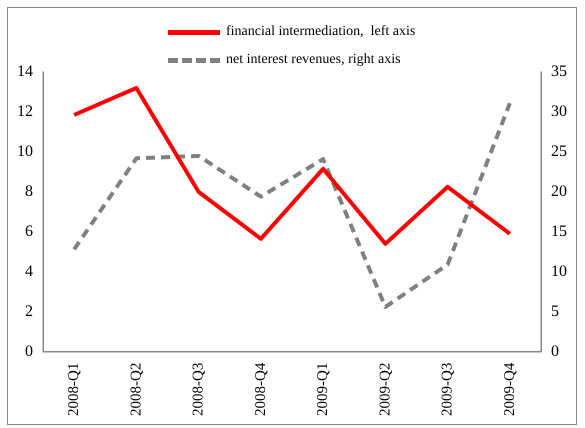  Describe the element at coordinates (555, 311) in the screenshot. I see `y2-tick-label: 5` at that location.